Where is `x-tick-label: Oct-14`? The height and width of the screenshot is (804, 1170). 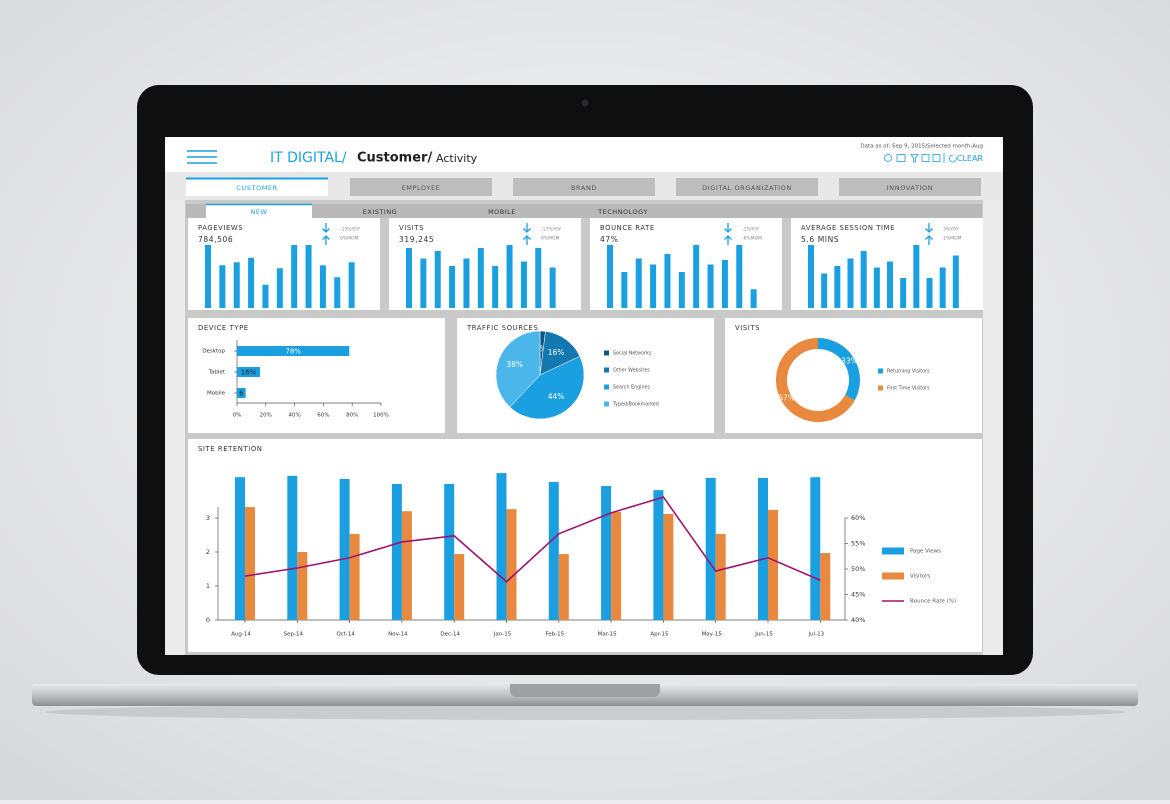 x-tick-label: Oct-14 is located at coordinates (345, 635).